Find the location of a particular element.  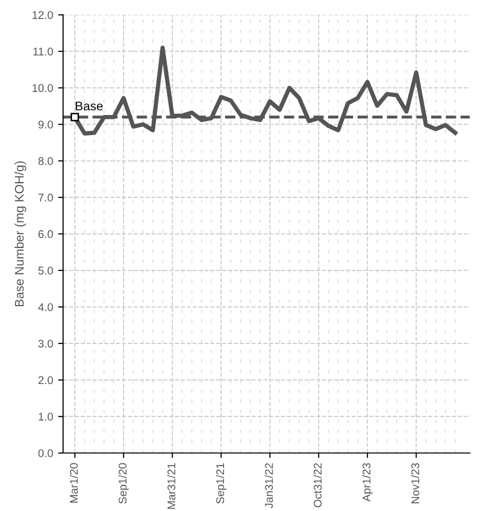

y-tick-label: 10.0 is located at coordinates (42, 88).